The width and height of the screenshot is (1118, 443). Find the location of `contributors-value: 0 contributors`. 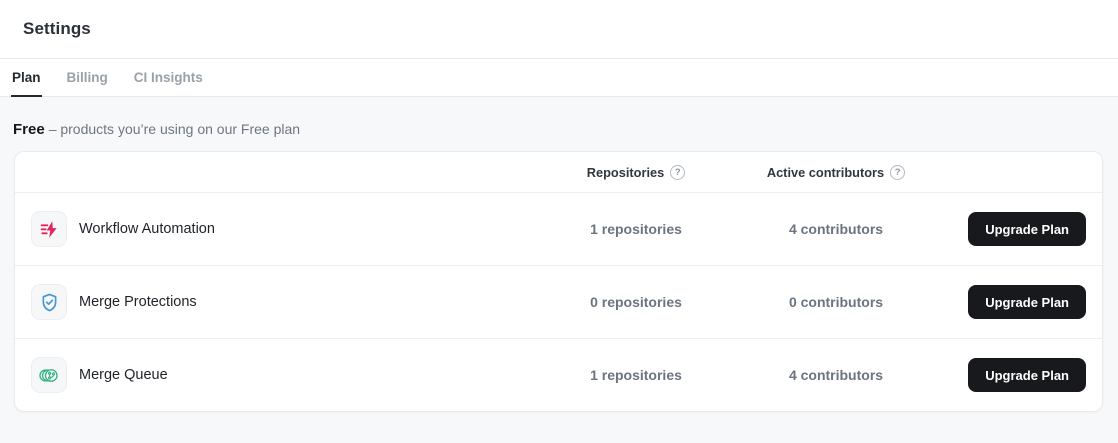

contributors-value: 0 contributors is located at coordinates (836, 302).